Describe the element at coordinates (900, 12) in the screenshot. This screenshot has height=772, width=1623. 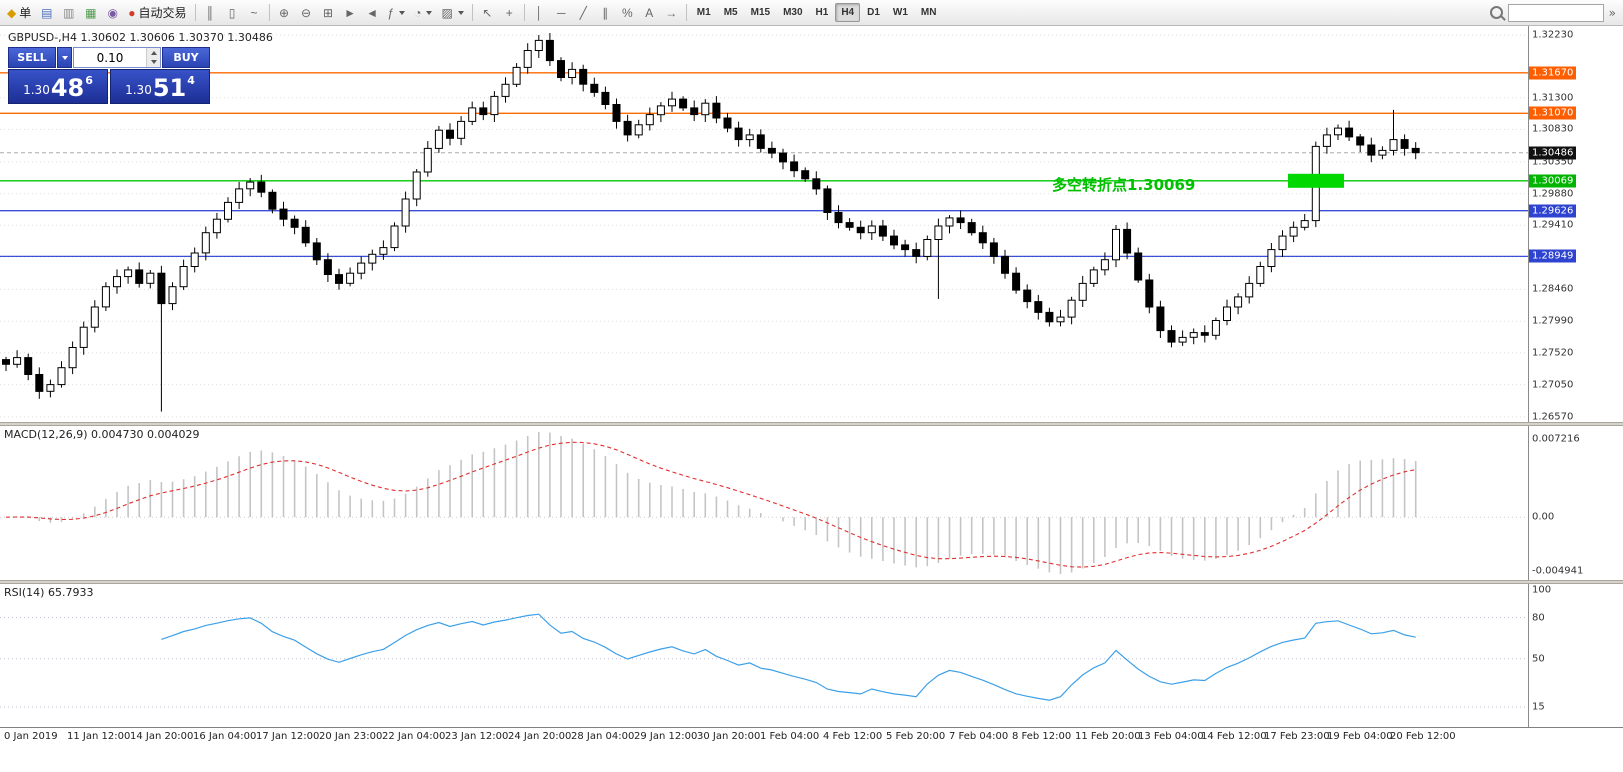
I see `timeframe-w1-button: W1` at that location.